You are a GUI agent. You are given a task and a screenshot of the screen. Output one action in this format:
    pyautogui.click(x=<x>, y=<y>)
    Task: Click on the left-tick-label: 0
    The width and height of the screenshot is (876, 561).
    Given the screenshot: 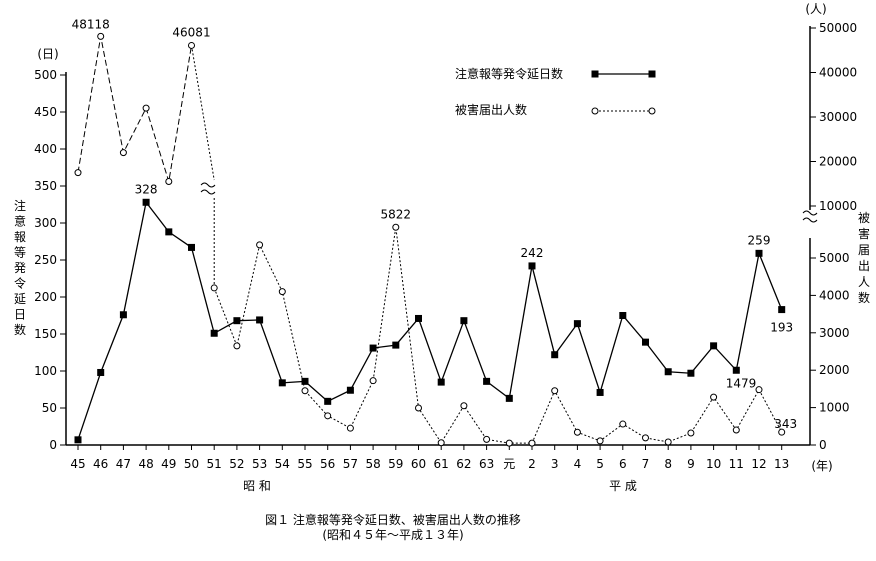 What is the action you would take?
    pyautogui.click(x=53, y=445)
    